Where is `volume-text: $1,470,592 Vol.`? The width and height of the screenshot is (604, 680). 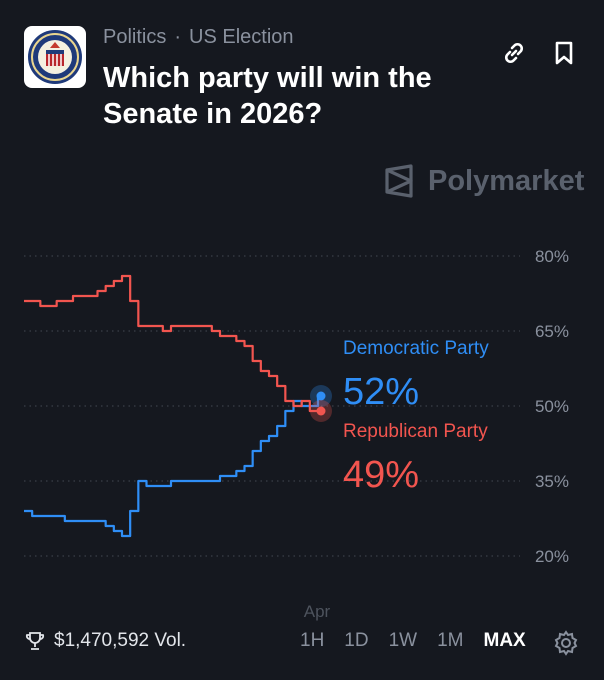 volume-text: $1,470,592 Vol. is located at coordinates (120, 640).